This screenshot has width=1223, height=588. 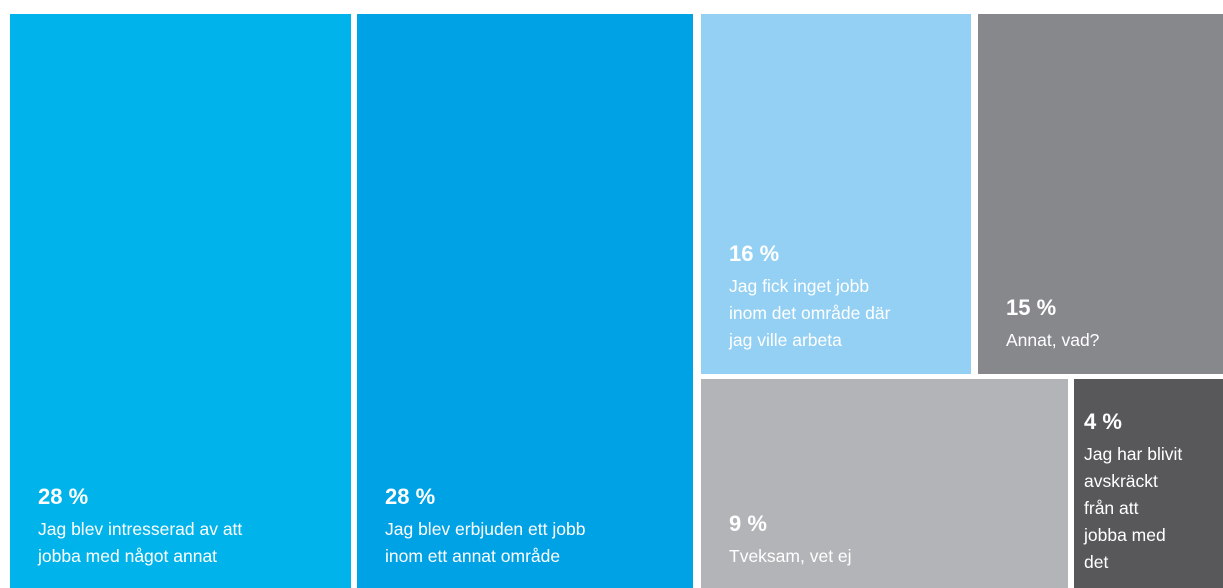 What do you see at coordinates (1103, 421) in the screenshot?
I see `tile-value-label: 4 %` at bounding box center [1103, 421].